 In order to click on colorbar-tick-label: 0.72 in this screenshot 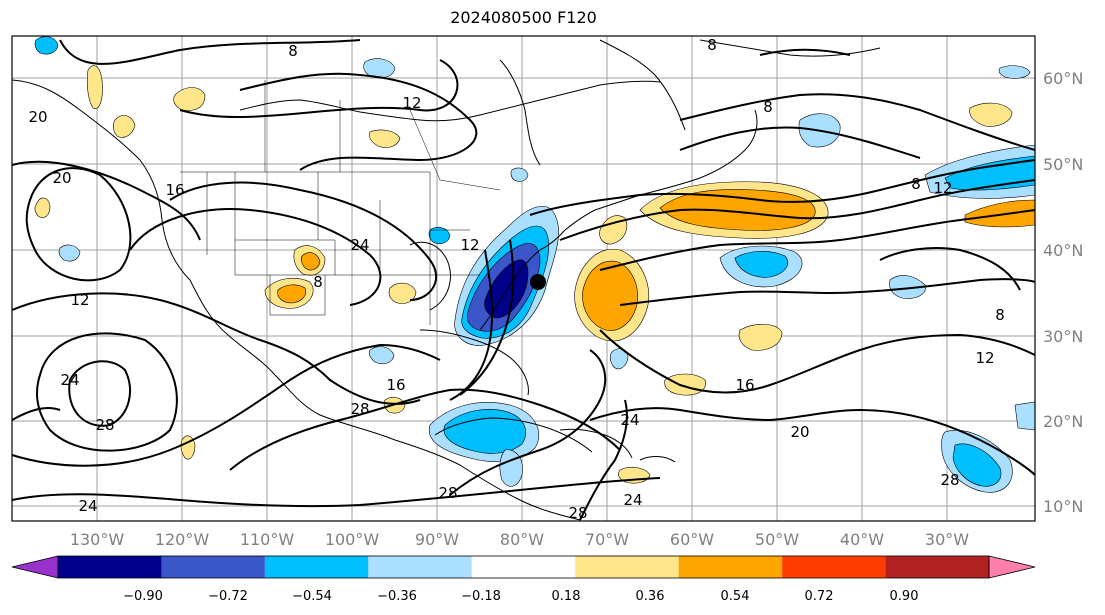, I will do `click(819, 596)`.